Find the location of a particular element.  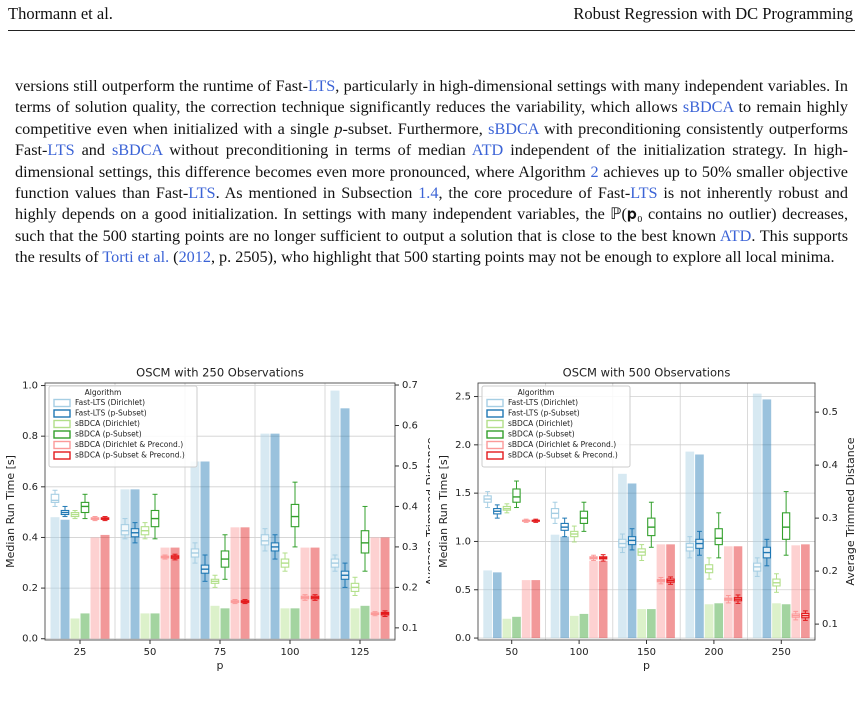

y2-tick-label: 0.7 is located at coordinates (410, 385).